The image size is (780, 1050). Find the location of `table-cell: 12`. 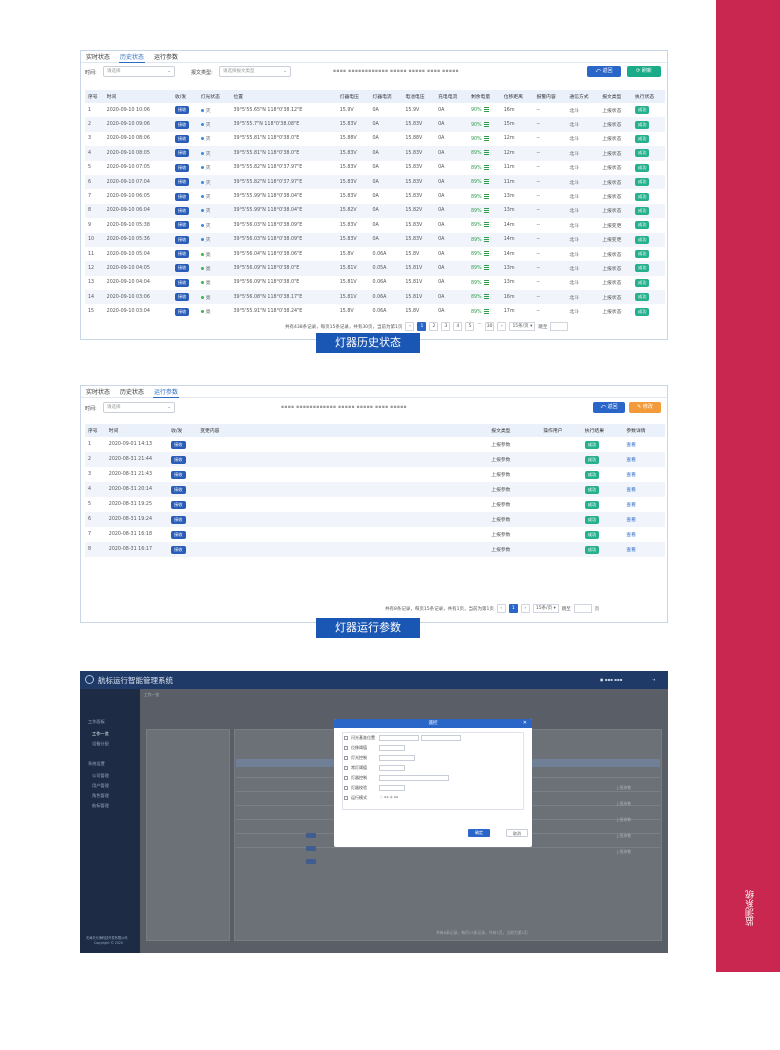

table-cell: 12 is located at coordinates (94, 268).